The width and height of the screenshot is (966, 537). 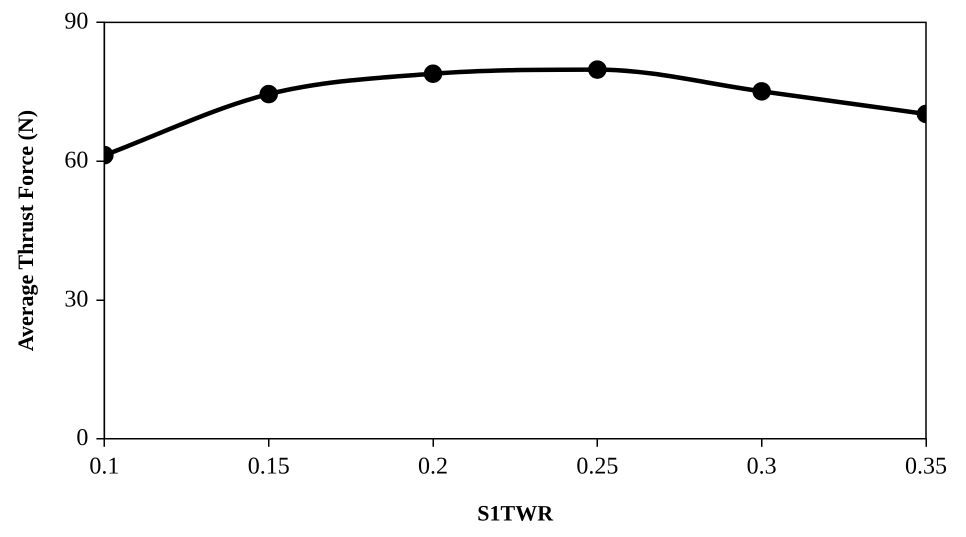 What do you see at coordinates (76, 299) in the screenshot?
I see `y-tick-label: 30` at bounding box center [76, 299].